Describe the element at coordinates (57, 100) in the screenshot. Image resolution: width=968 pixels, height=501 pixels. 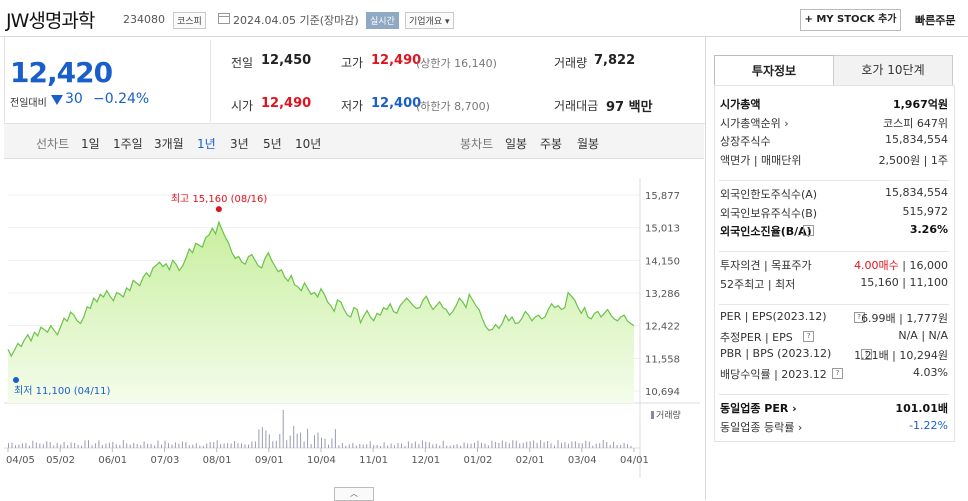
I see `down-arrow-icon` at that location.